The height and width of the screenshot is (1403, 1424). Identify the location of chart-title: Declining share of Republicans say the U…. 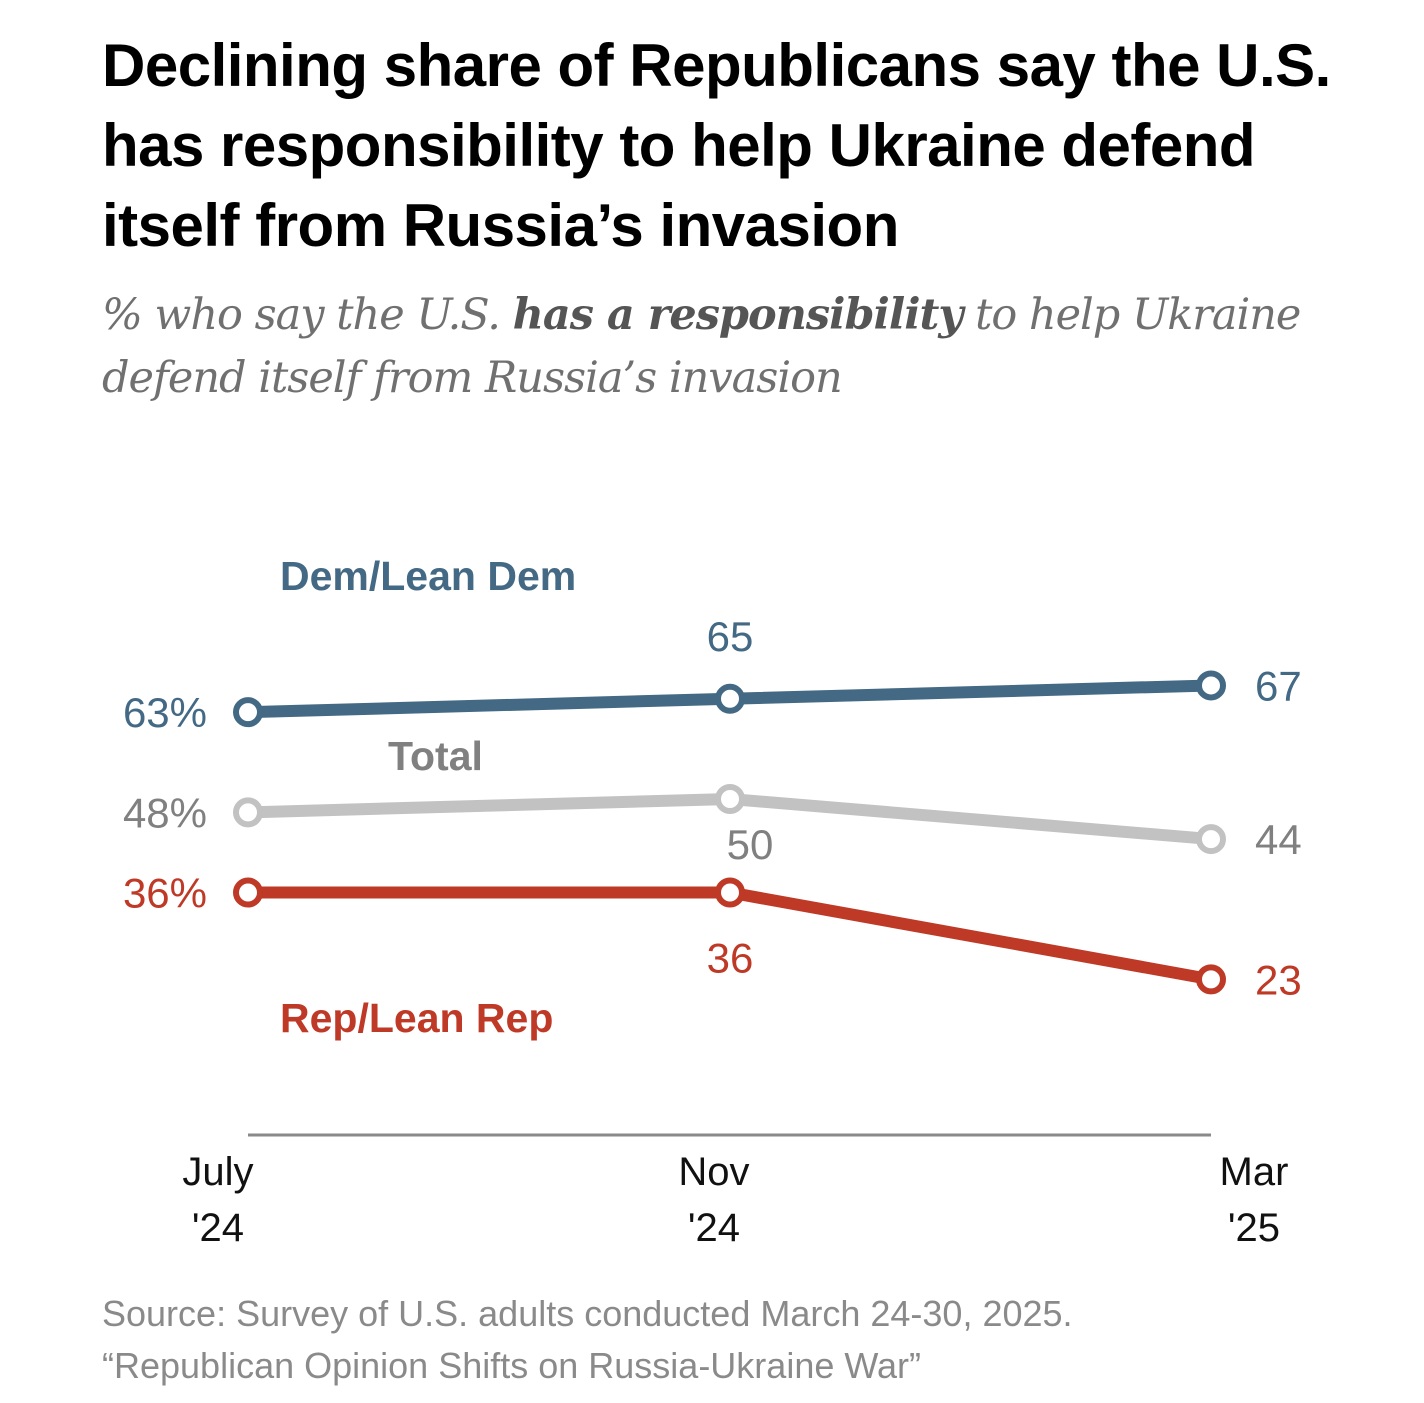
(716, 145).